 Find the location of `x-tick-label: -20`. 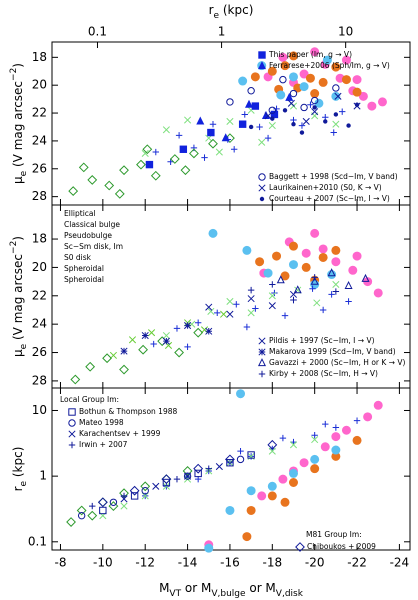

x-tick-label: -20 is located at coordinates (315, 563).